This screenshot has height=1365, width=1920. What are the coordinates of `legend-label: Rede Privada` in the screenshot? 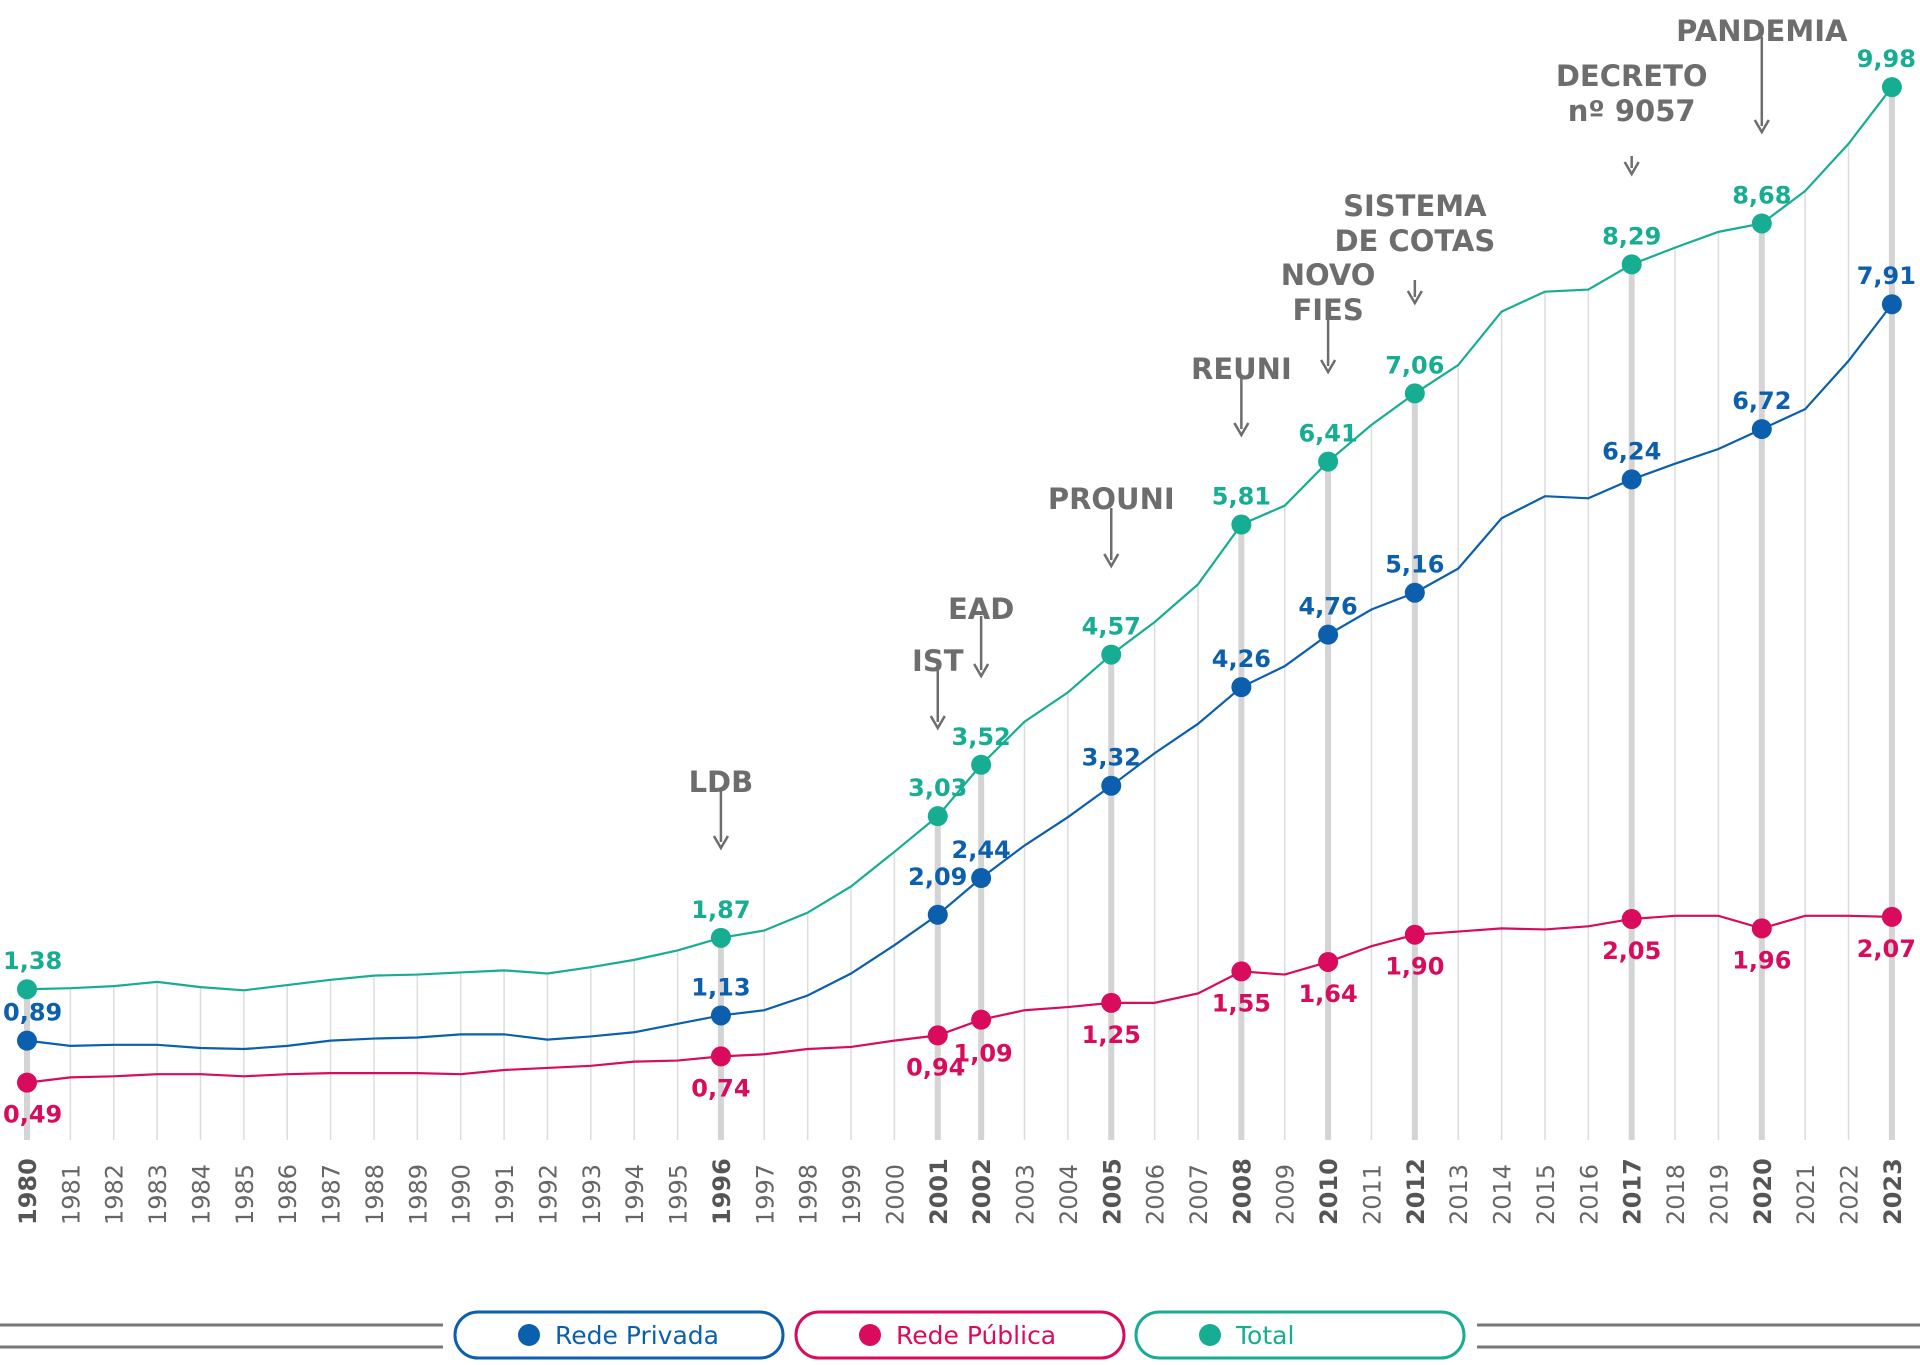 It's located at (637, 1335).